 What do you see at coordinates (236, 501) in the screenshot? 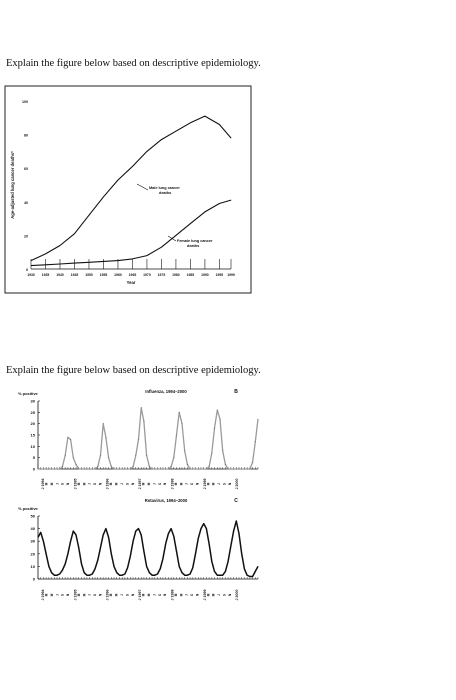
I see `rotavirus-panel-label: C` at bounding box center [236, 501].